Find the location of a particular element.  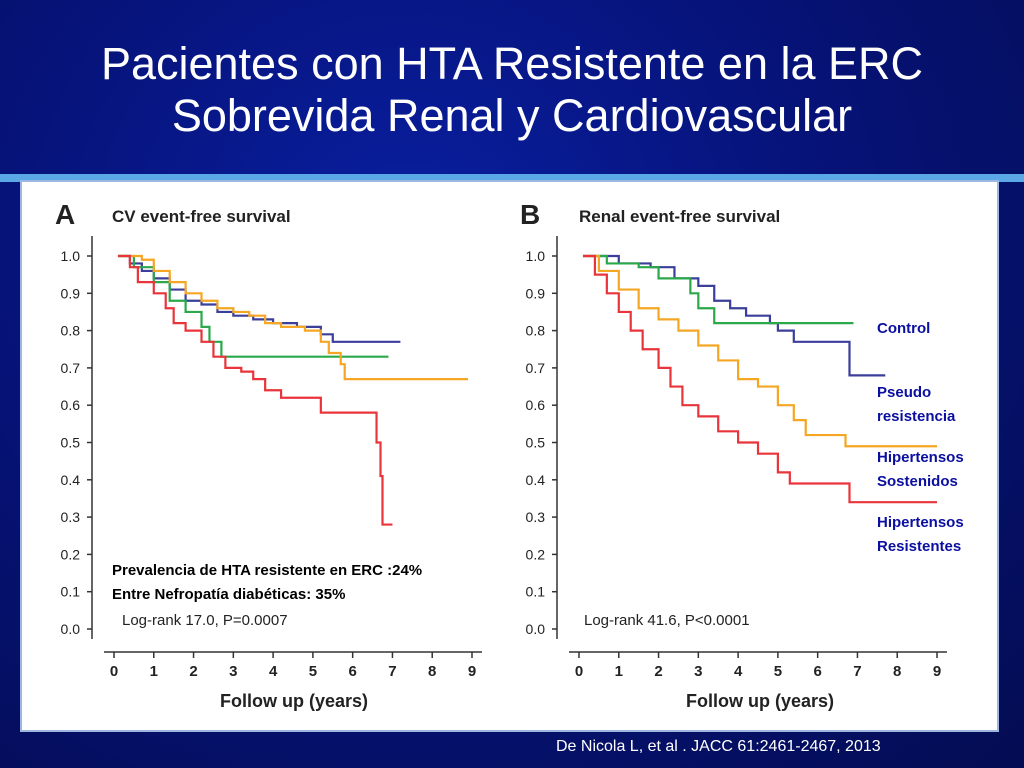

panel-a-x-tick-label: 7 is located at coordinates (392, 671).